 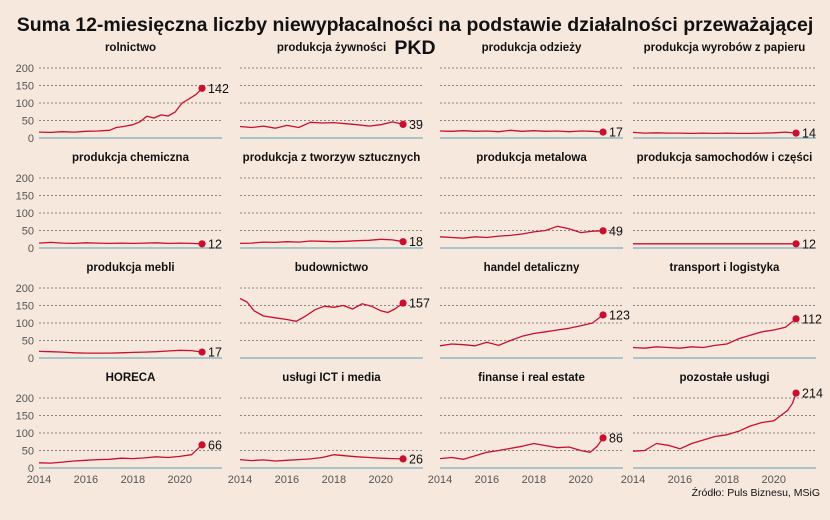 I want to click on end-value-label: 18, so click(x=416, y=242).